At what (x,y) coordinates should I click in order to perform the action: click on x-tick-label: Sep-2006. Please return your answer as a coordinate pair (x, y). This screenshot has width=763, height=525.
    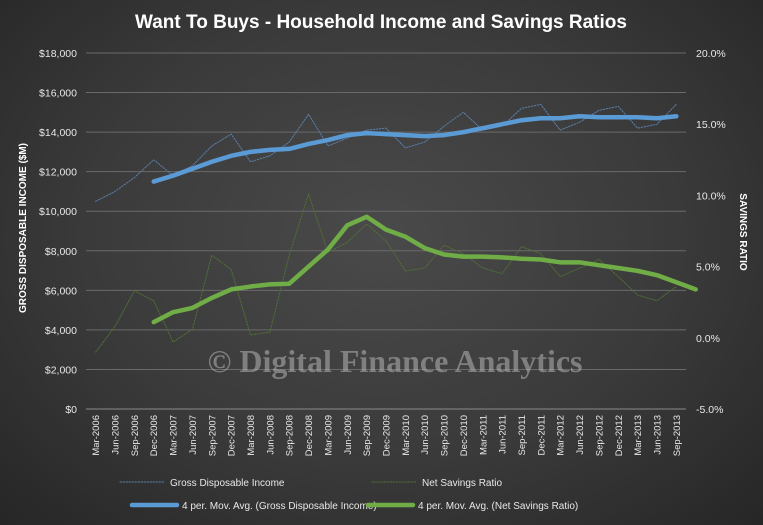
    Looking at the image, I should click on (135, 435).